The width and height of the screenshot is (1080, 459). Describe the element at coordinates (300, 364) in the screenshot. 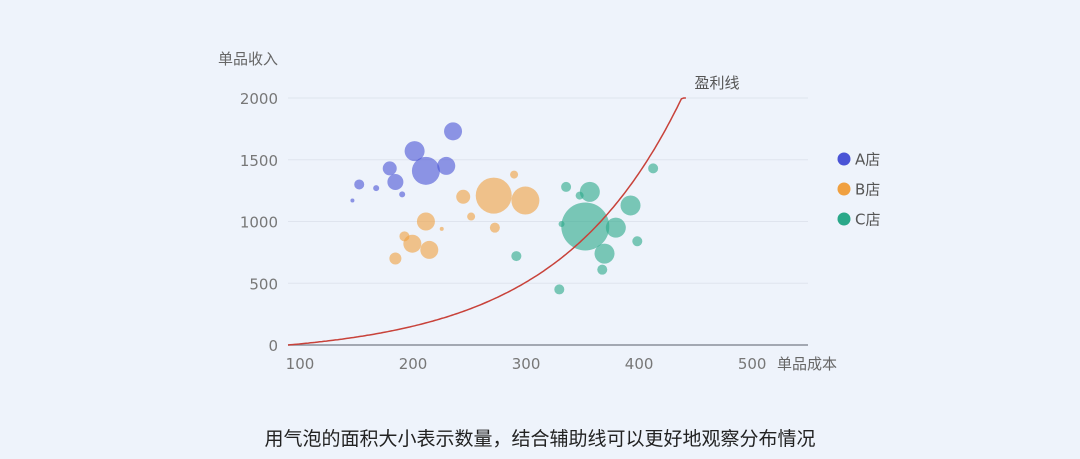

I see `x-tick-label: 100` at that location.